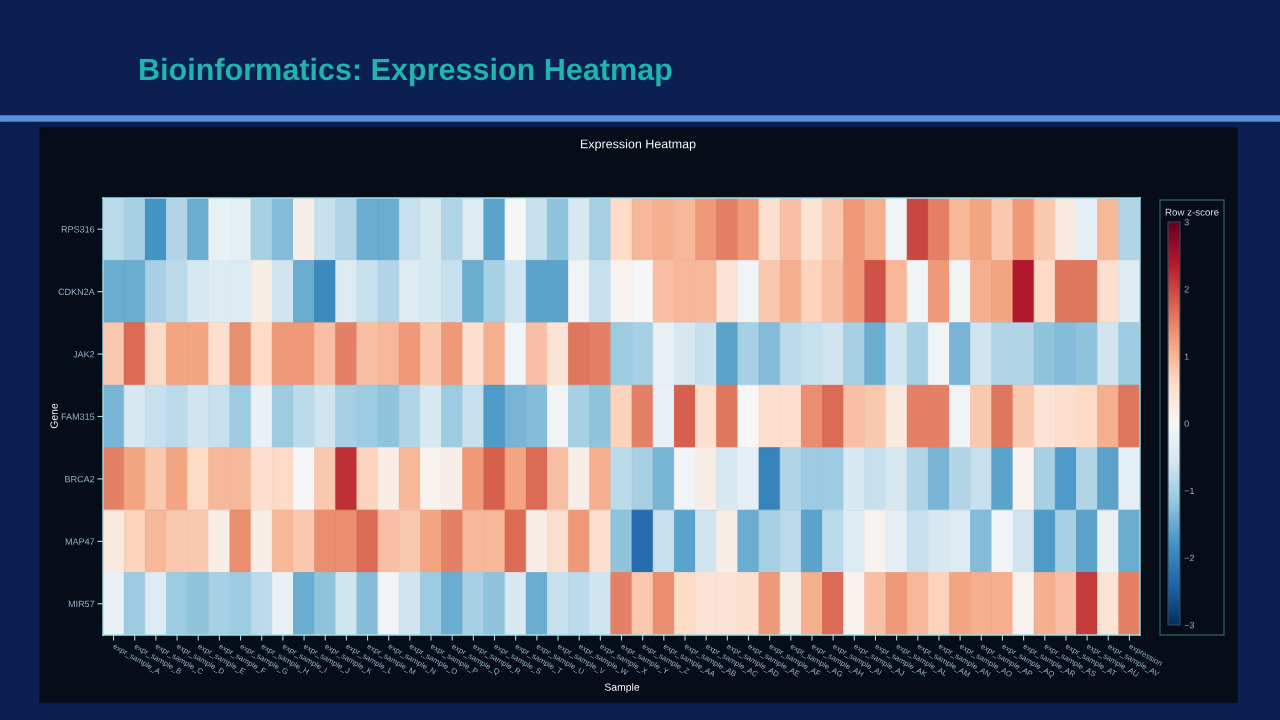 The height and width of the screenshot is (720, 1280). I want to click on color-bar-label: 2, so click(1186, 289).